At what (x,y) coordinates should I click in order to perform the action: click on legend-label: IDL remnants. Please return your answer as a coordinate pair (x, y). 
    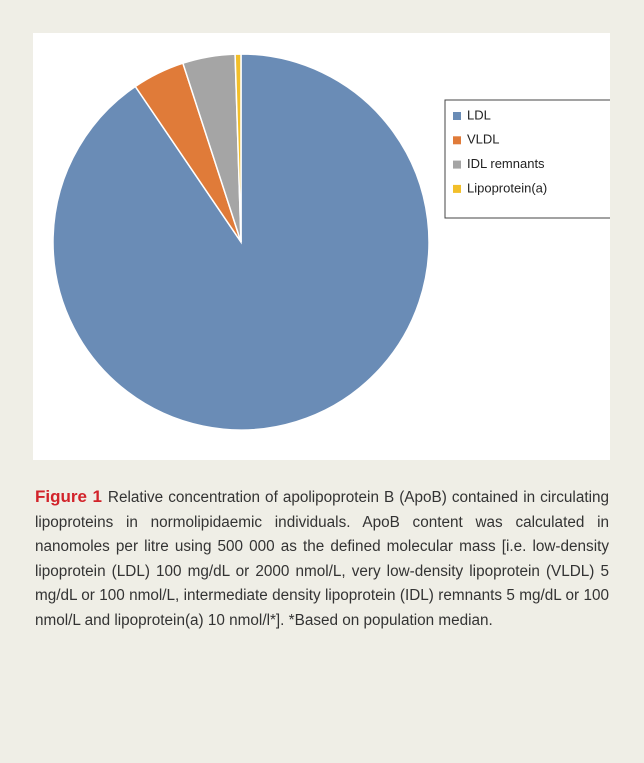
    Looking at the image, I should click on (506, 163).